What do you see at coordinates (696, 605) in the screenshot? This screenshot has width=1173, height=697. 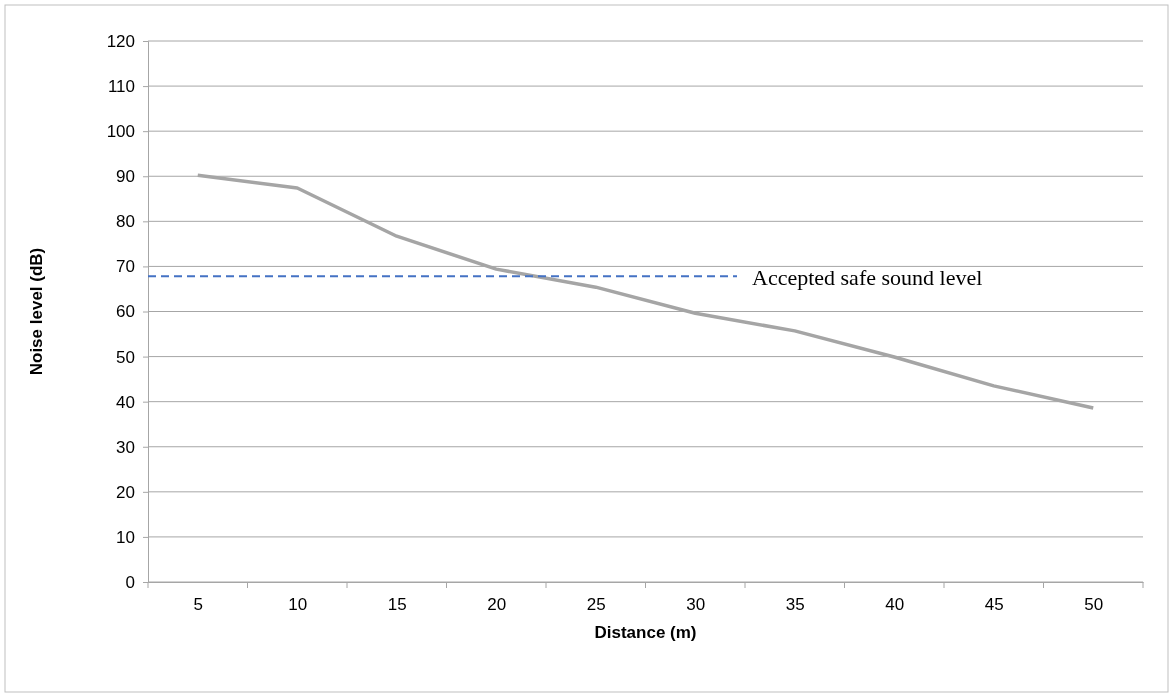 I see `x-tick-label: 30` at bounding box center [696, 605].